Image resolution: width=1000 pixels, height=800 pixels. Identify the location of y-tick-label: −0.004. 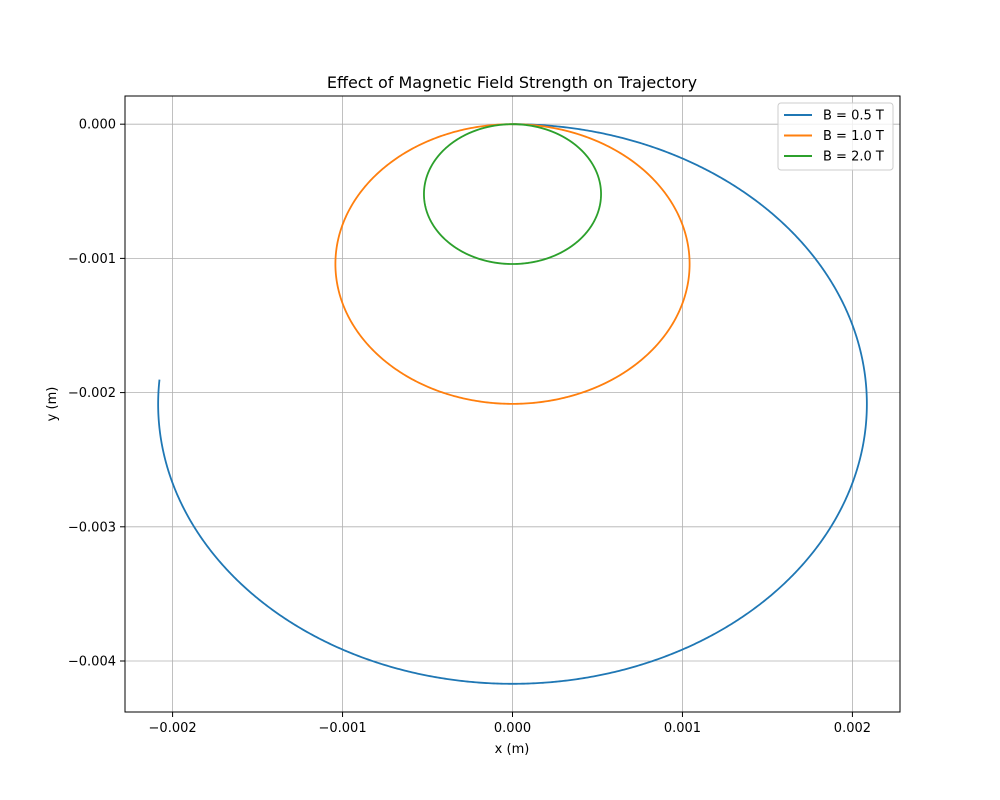
(92, 662).